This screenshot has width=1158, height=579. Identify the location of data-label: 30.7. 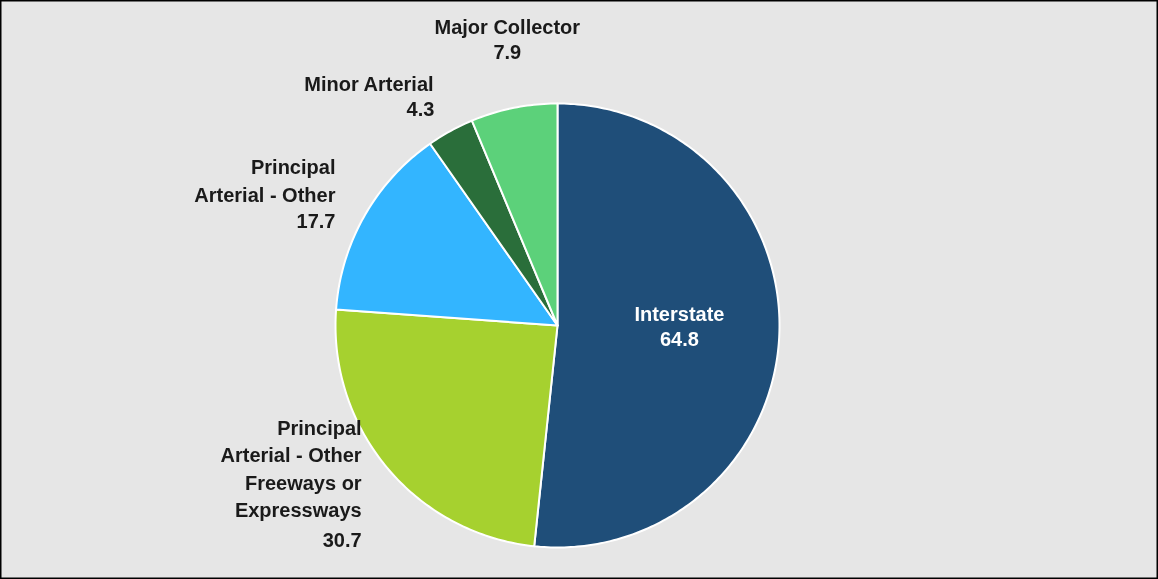
(342, 539).